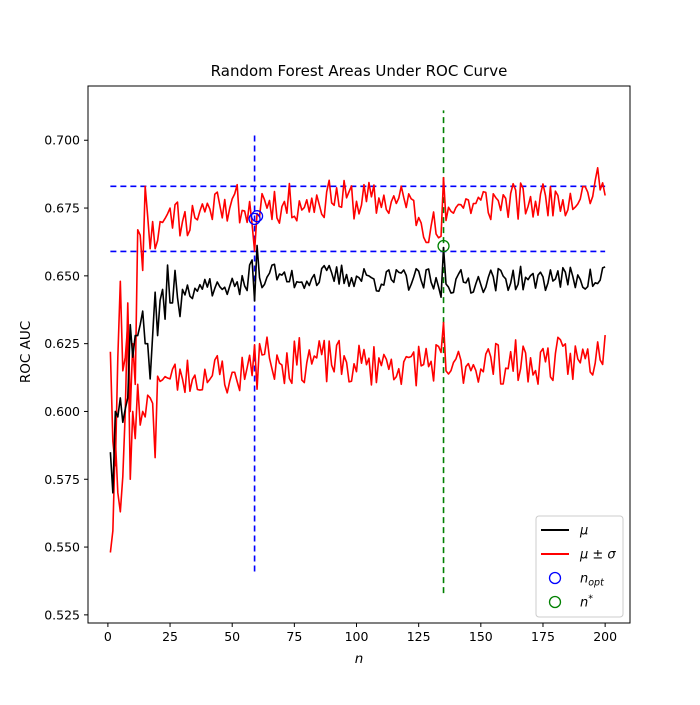 This screenshot has width=700, height=705. I want to click on y-tick-label: 0.700, so click(62, 140).